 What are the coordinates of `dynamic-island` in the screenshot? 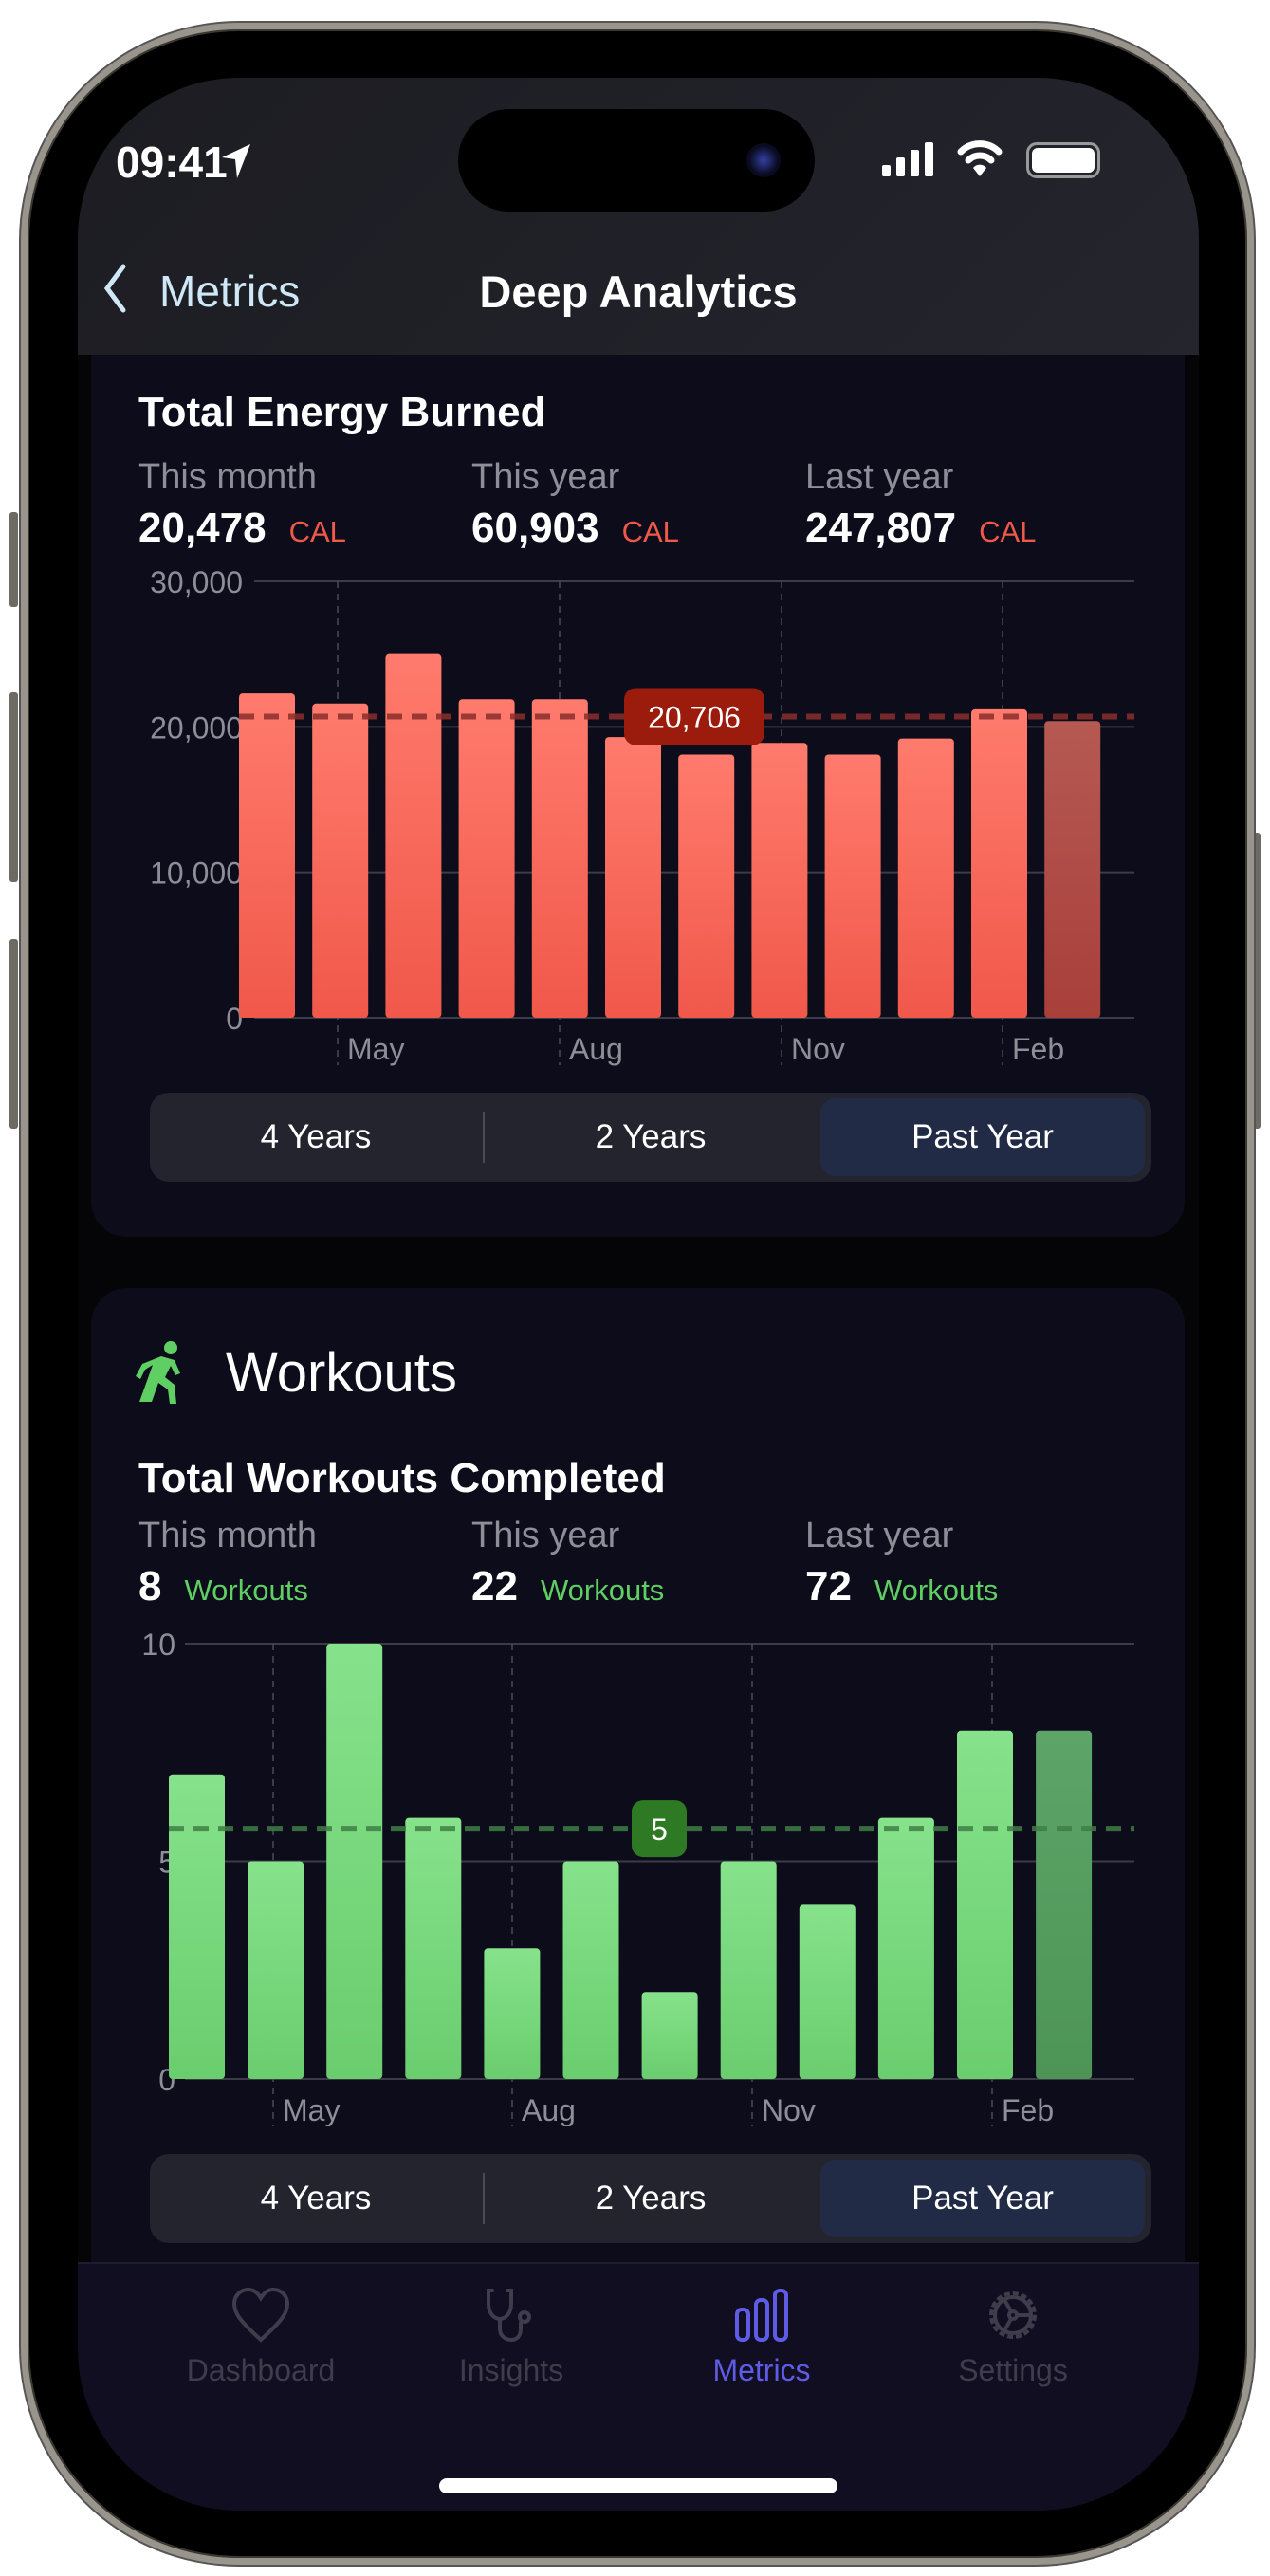 It's located at (636, 160).